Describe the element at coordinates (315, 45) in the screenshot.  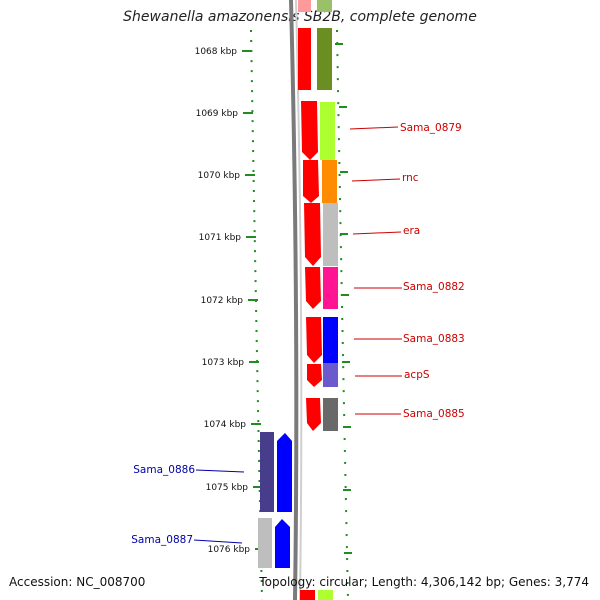
I see `upstream-features` at that location.